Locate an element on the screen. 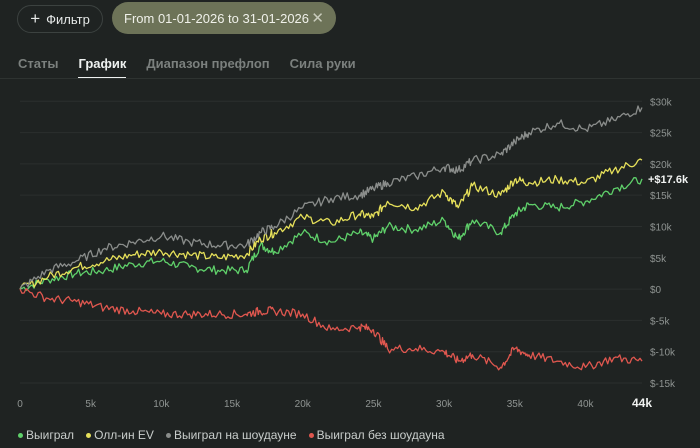 This screenshot has height=448, width=700. y-tick-label: $10k is located at coordinates (661, 227).